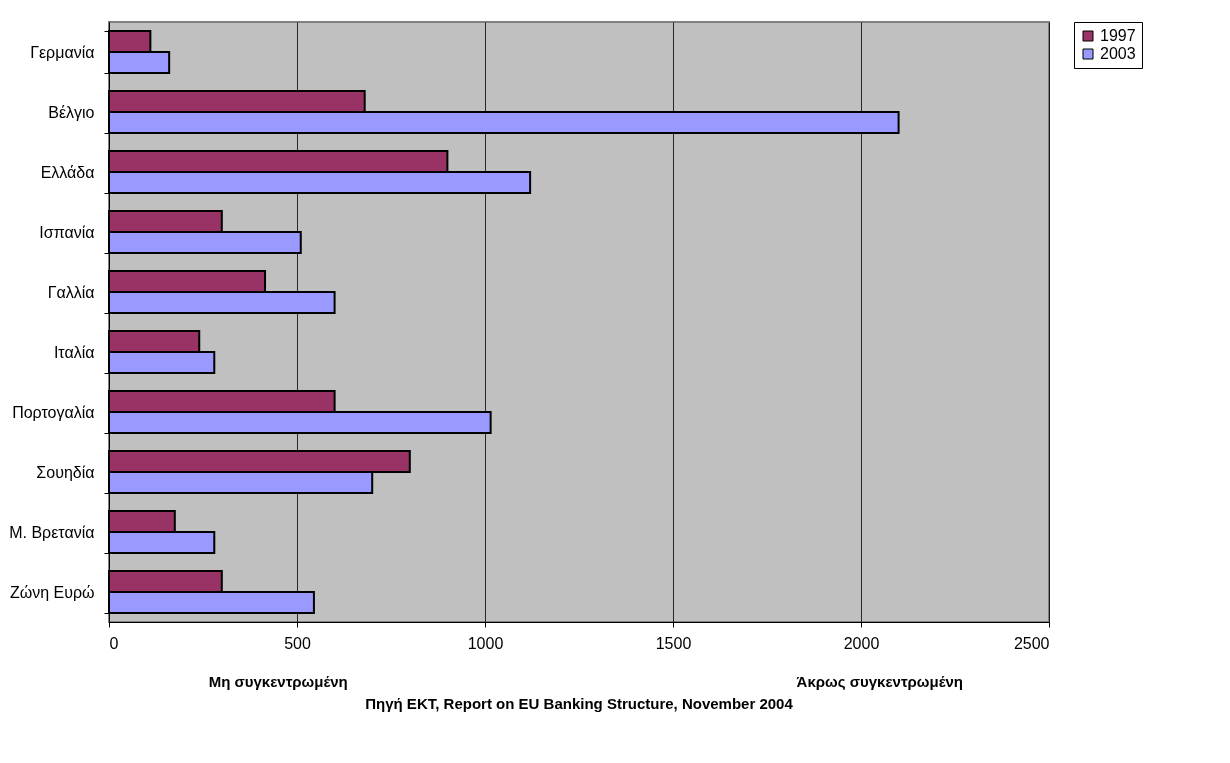 This screenshot has height=763, width=1230. Describe the element at coordinates (74, 352) in the screenshot. I see `y-tick-label: Ιταλία` at that location.